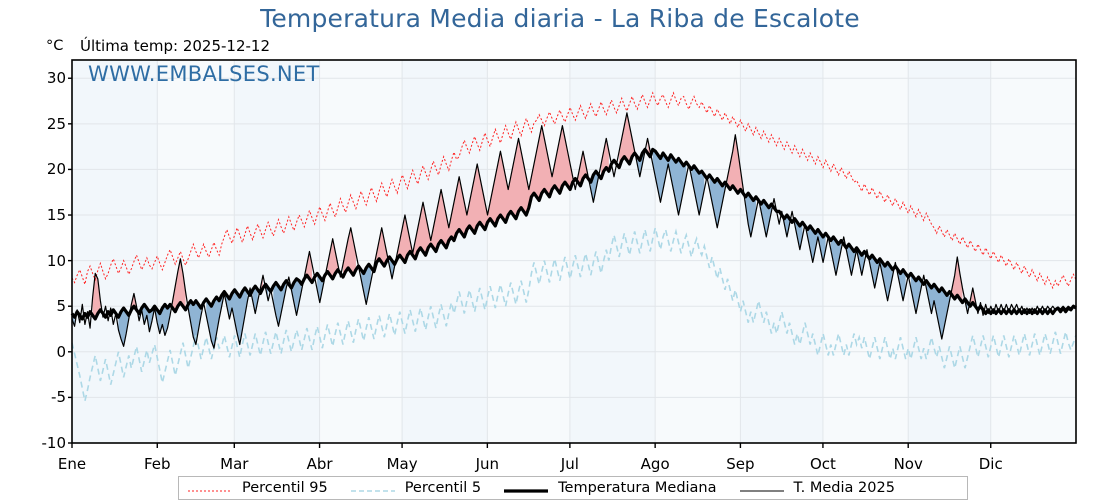 The image size is (1120, 501). What do you see at coordinates (61, 351) in the screenshot?
I see `y-axis-tick-0: 0` at bounding box center [61, 351].